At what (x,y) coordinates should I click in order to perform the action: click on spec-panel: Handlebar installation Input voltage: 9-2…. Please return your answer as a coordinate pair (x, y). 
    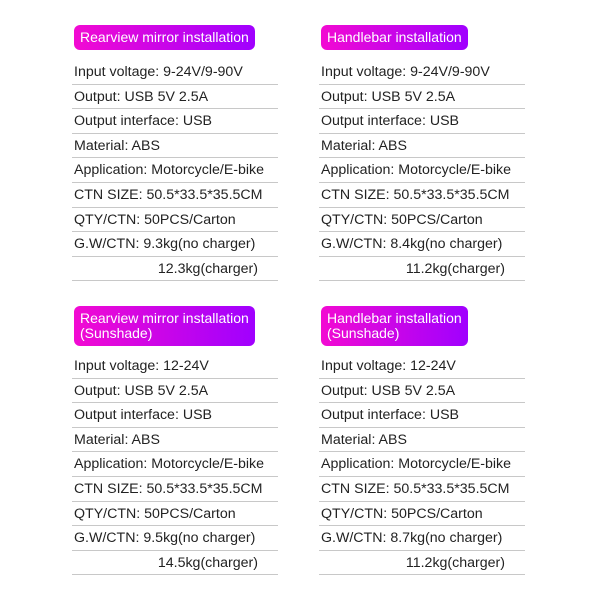
    Looking at the image, I should click on (422, 153).